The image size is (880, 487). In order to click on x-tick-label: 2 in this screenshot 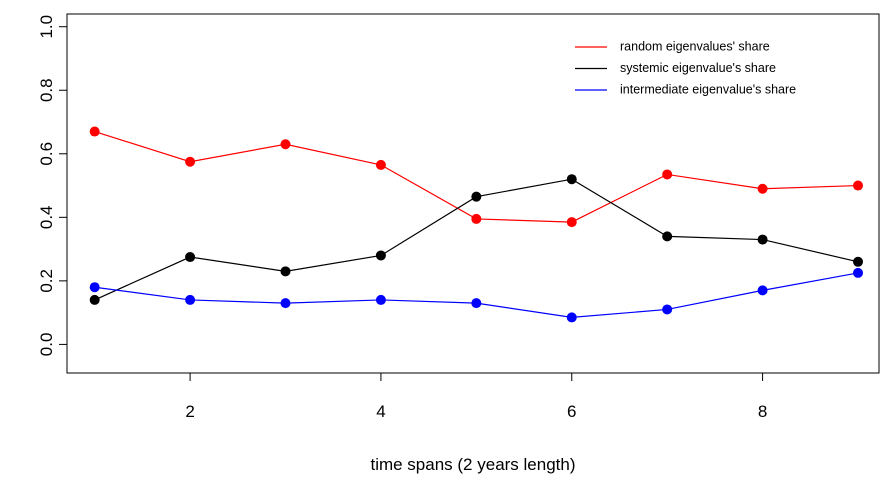, I will do `click(189, 411)`.